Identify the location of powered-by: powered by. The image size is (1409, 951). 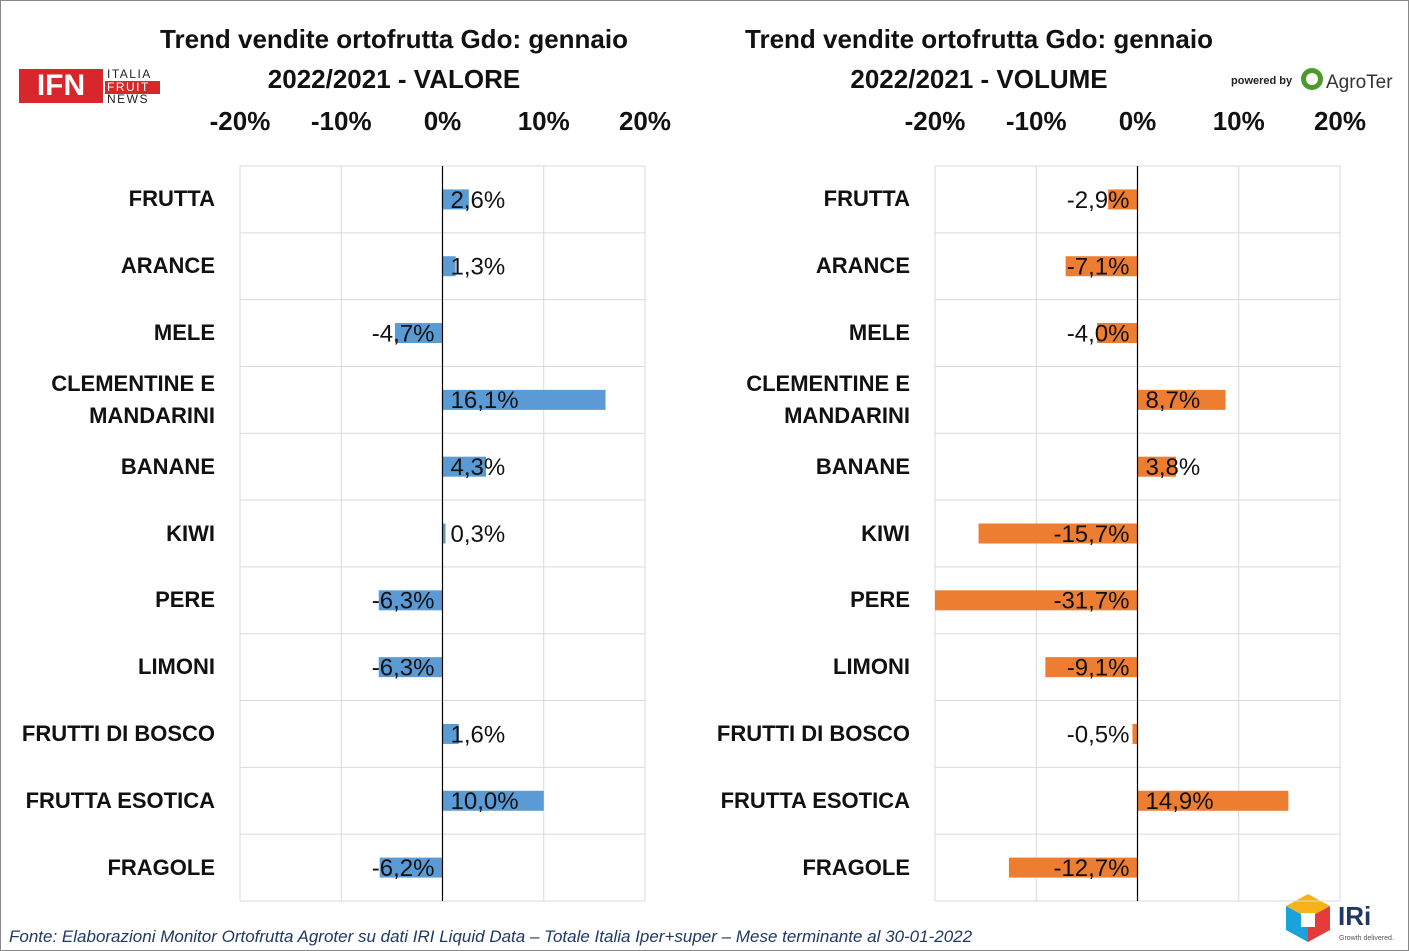
(1262, 81).